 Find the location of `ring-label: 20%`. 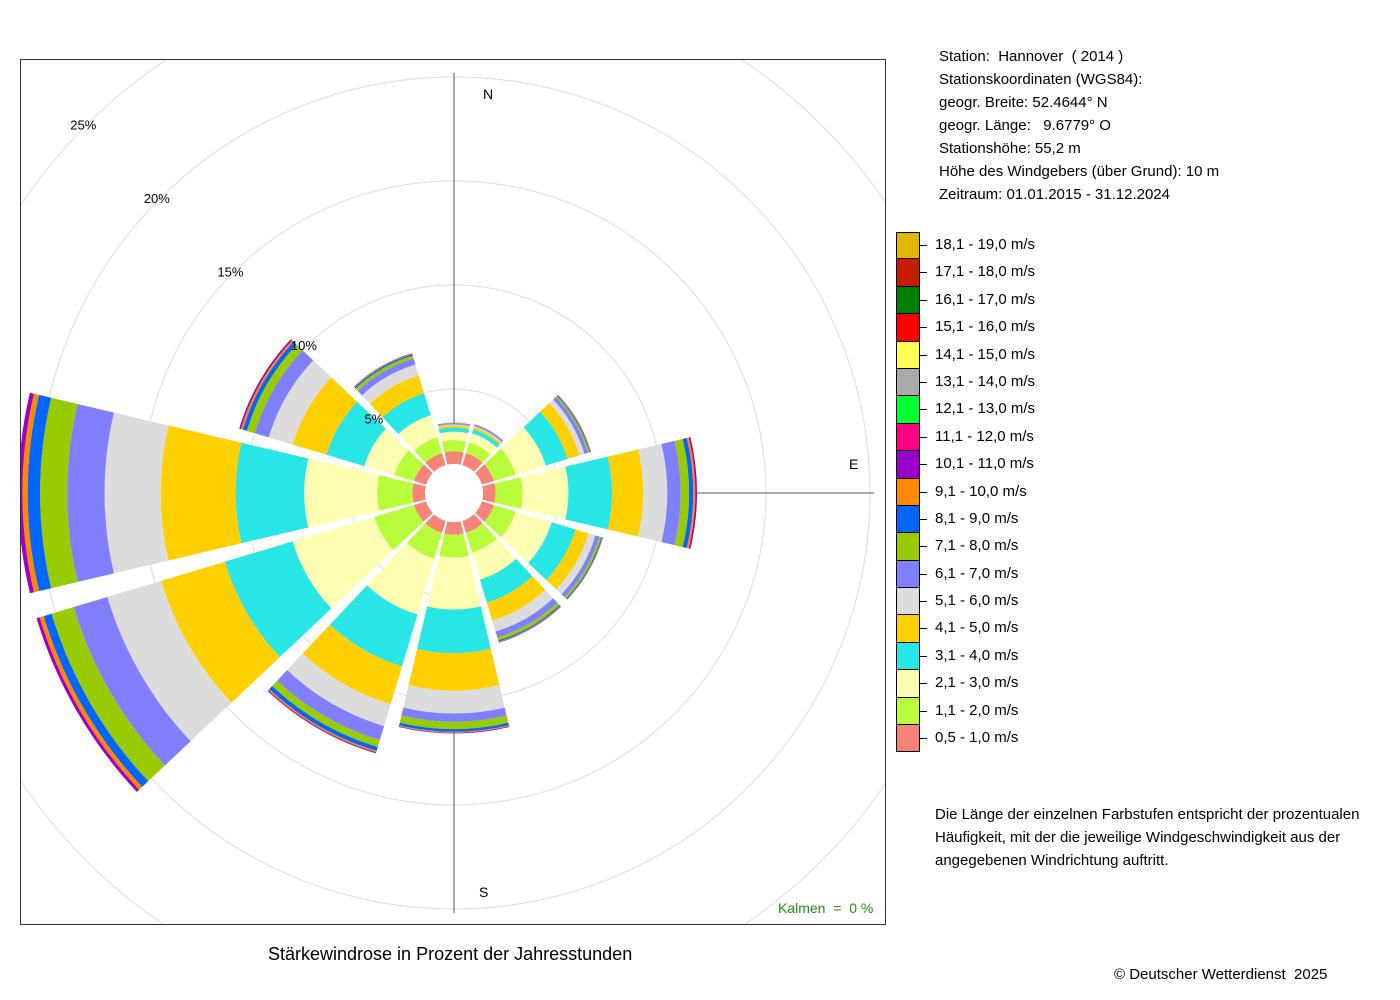

ring-label: 20% is located at coordinates (157, 198).